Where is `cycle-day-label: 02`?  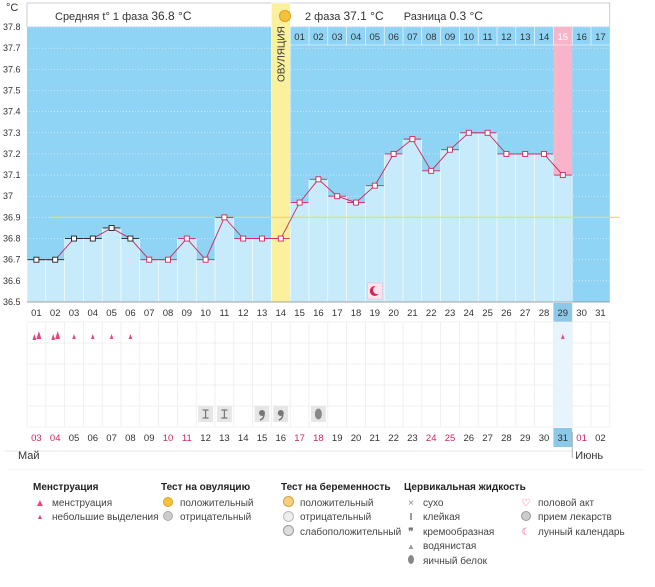
cycle-day-label: 02 is located at coordinates (55, 313).